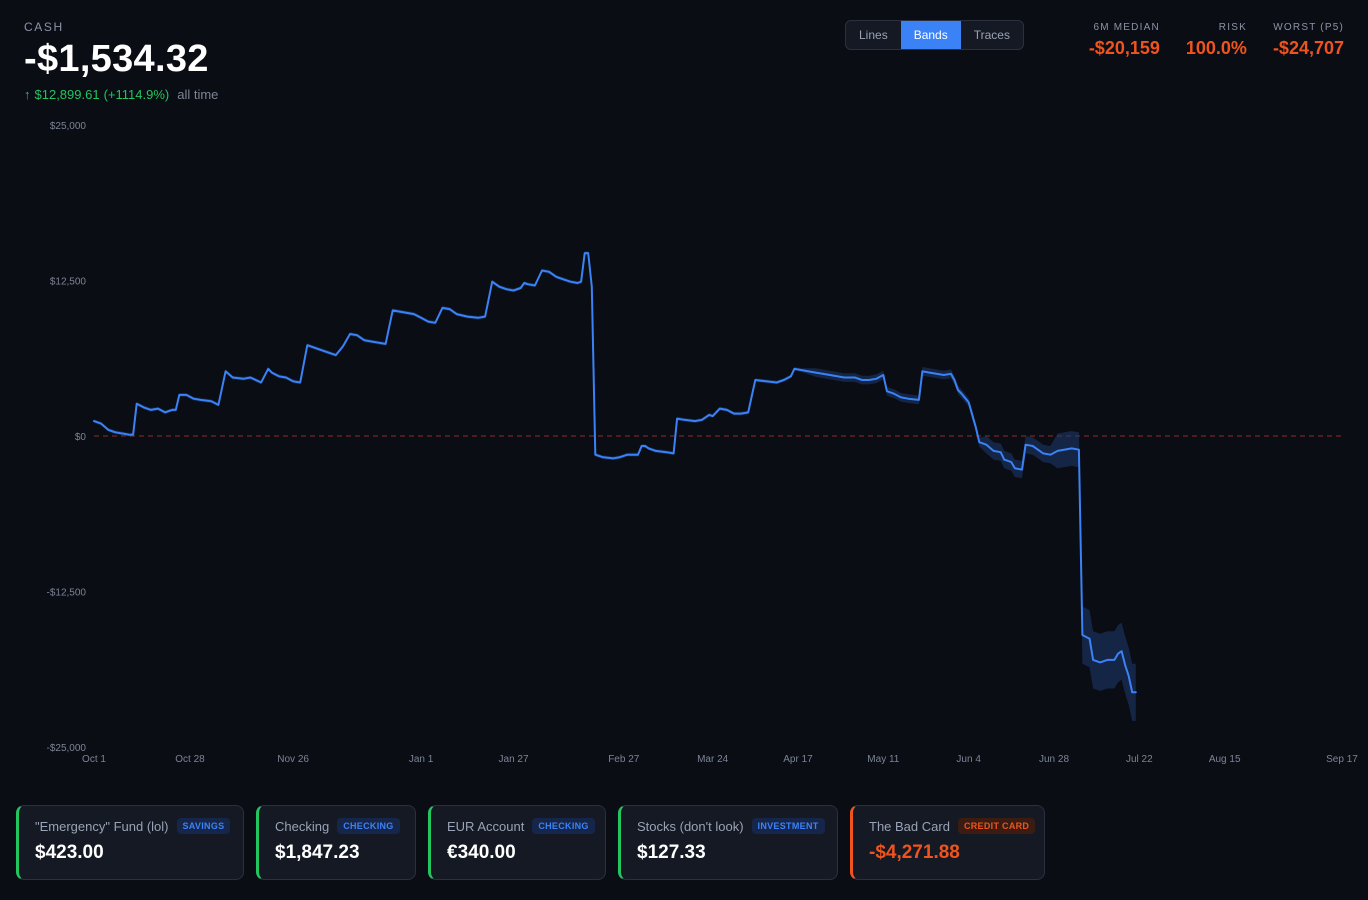  Describe the element at coordinates (27, 94) in the screenshot. I see `arrow-up-icon: ↑` at that location.